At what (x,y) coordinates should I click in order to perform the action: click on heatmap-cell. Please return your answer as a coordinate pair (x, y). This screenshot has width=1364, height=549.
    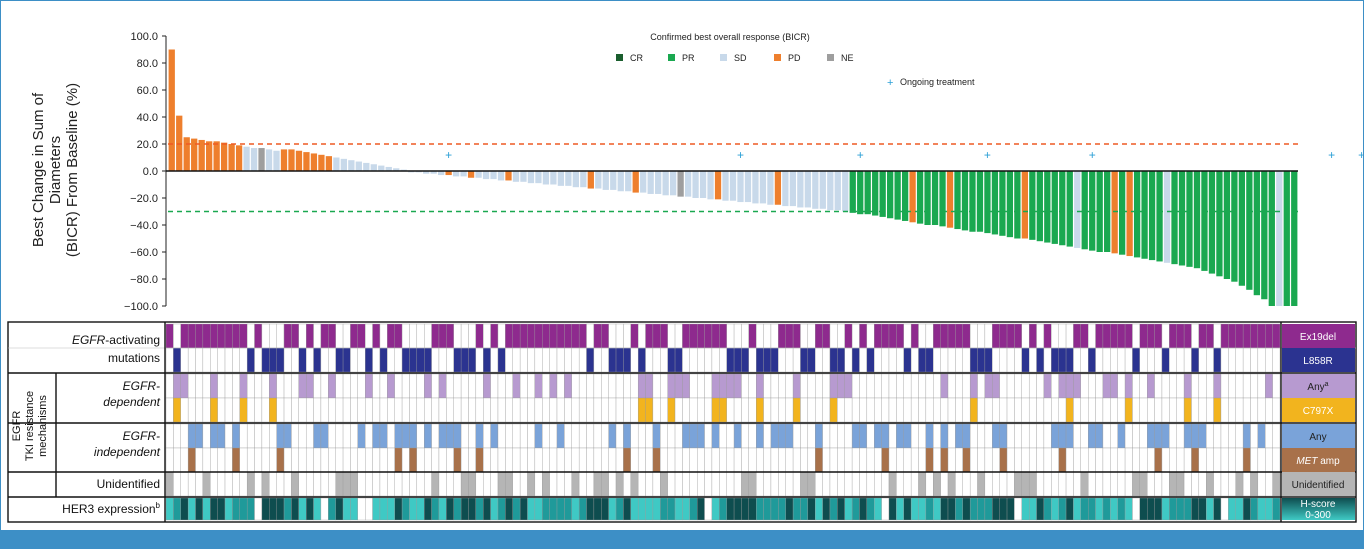
    Looking at the image, I should click on (1276, 410).